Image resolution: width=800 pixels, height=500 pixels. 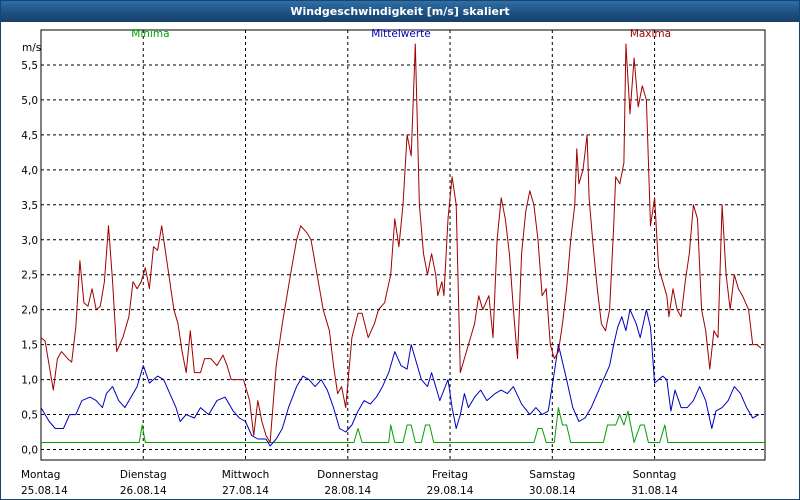 I want to click on x-day-label: Donnerstag, so click(x=347, y=475).